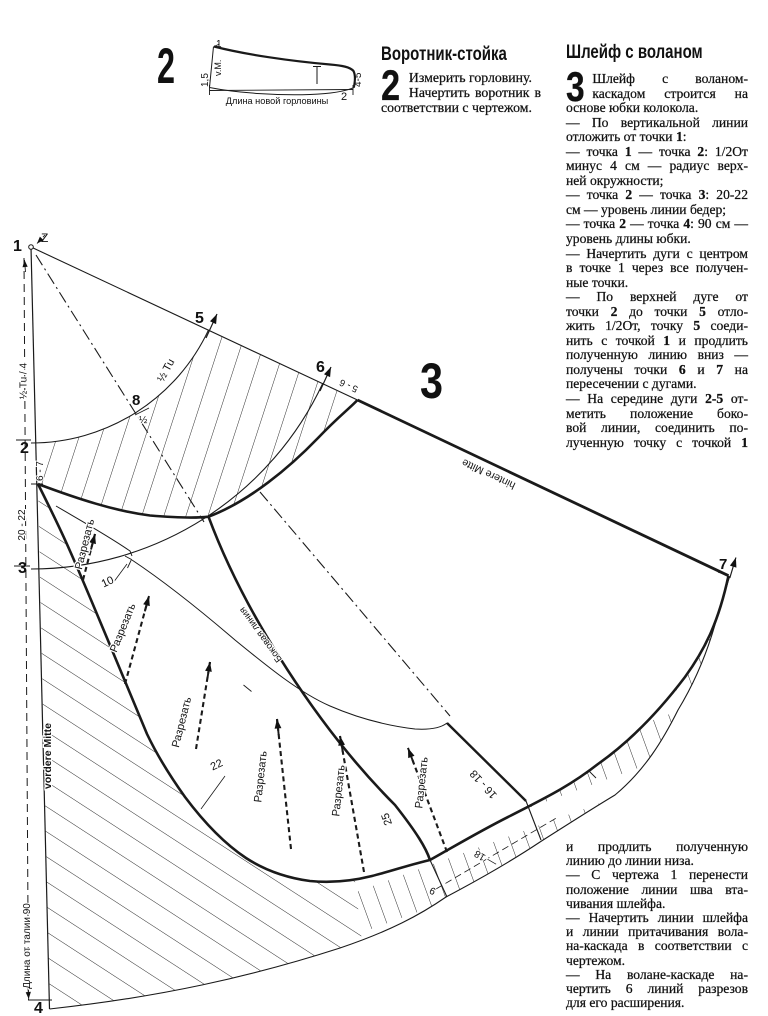 This screenshot has width=768, height=1016. I want to click on svg-text: 16 - 18, so click(484, 783).